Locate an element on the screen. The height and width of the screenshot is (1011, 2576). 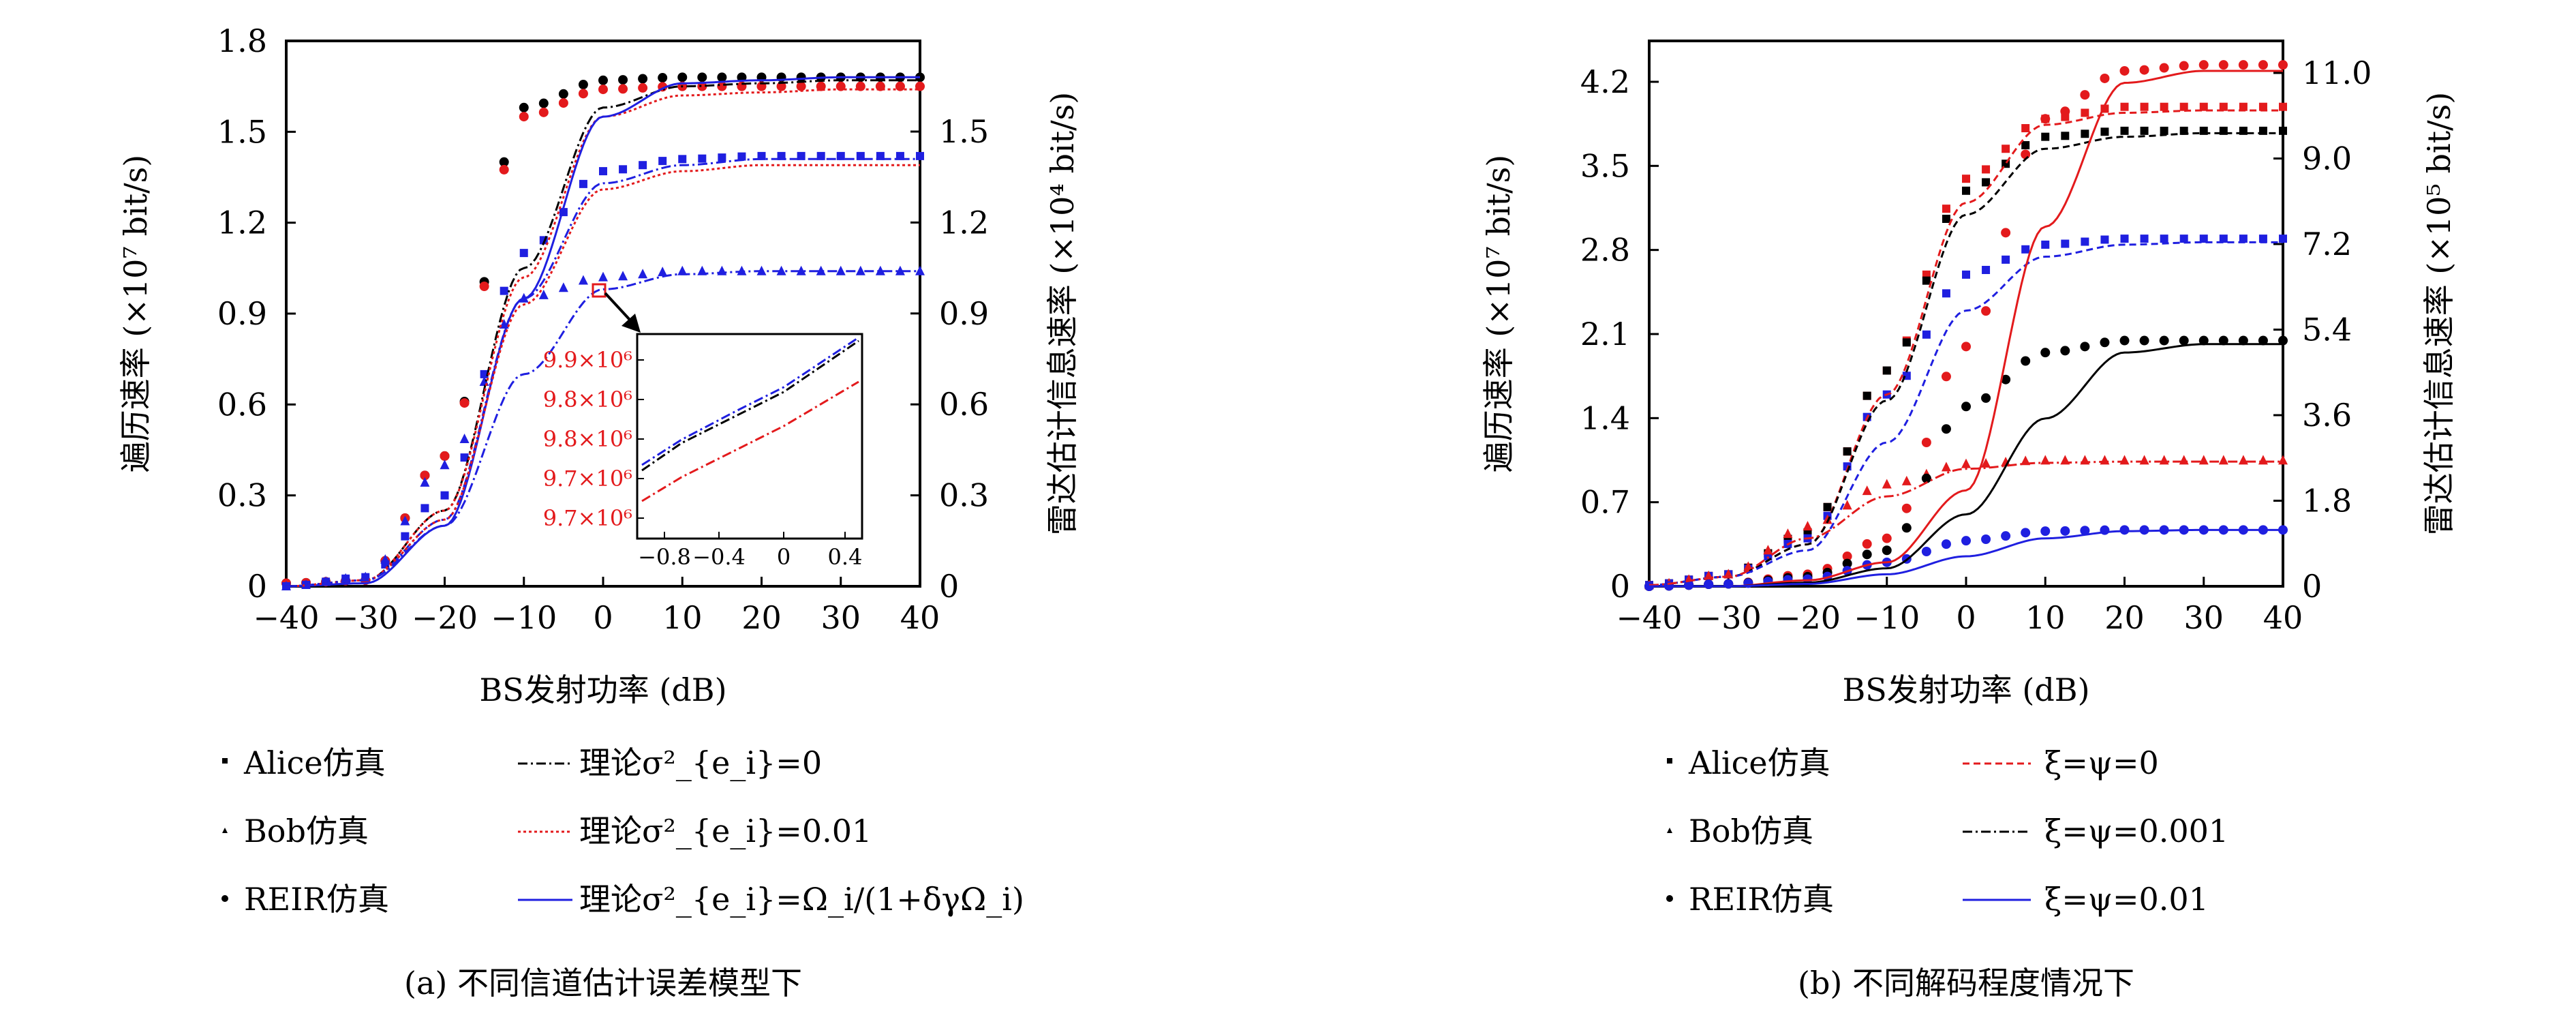
panel-b-ylabel-left: 遍历速率 (×10⁷ bit/s) is located at coordinates (1498, 313).